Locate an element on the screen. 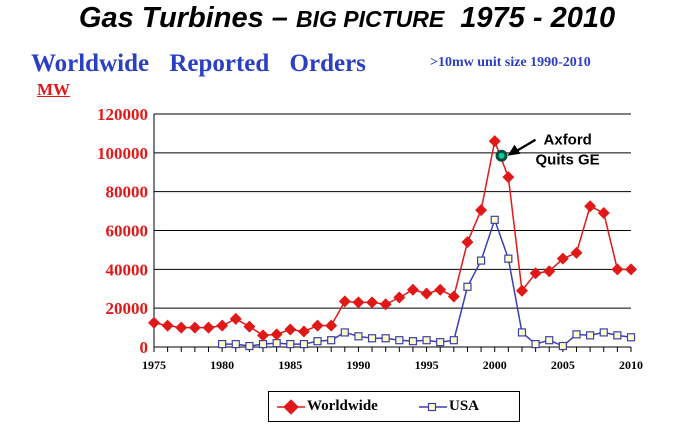  chart-subtitle: Worldwide Reported Orders is located at coordinates (198, 63).